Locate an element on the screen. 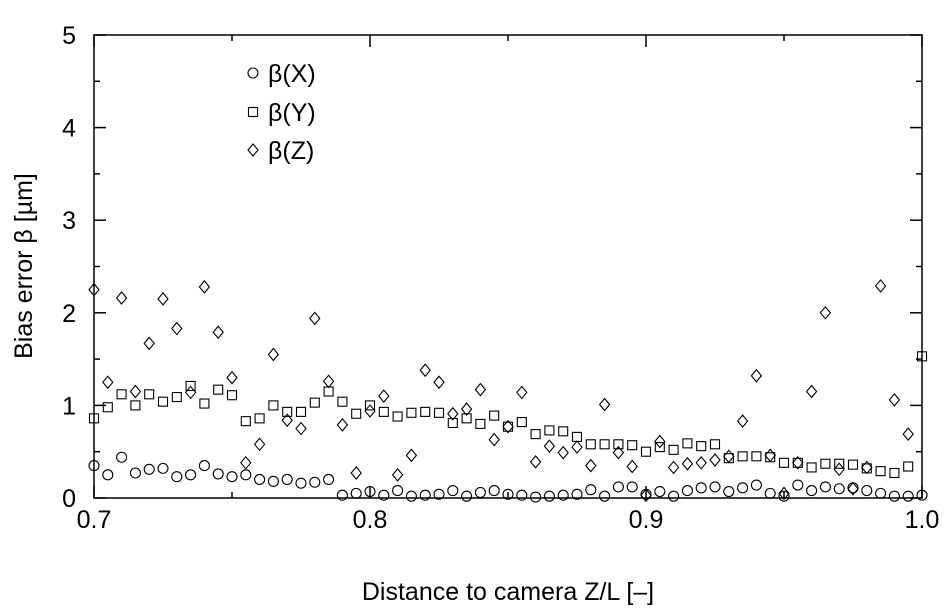  legend-diamond-marker is located at coordinates (253, 150).